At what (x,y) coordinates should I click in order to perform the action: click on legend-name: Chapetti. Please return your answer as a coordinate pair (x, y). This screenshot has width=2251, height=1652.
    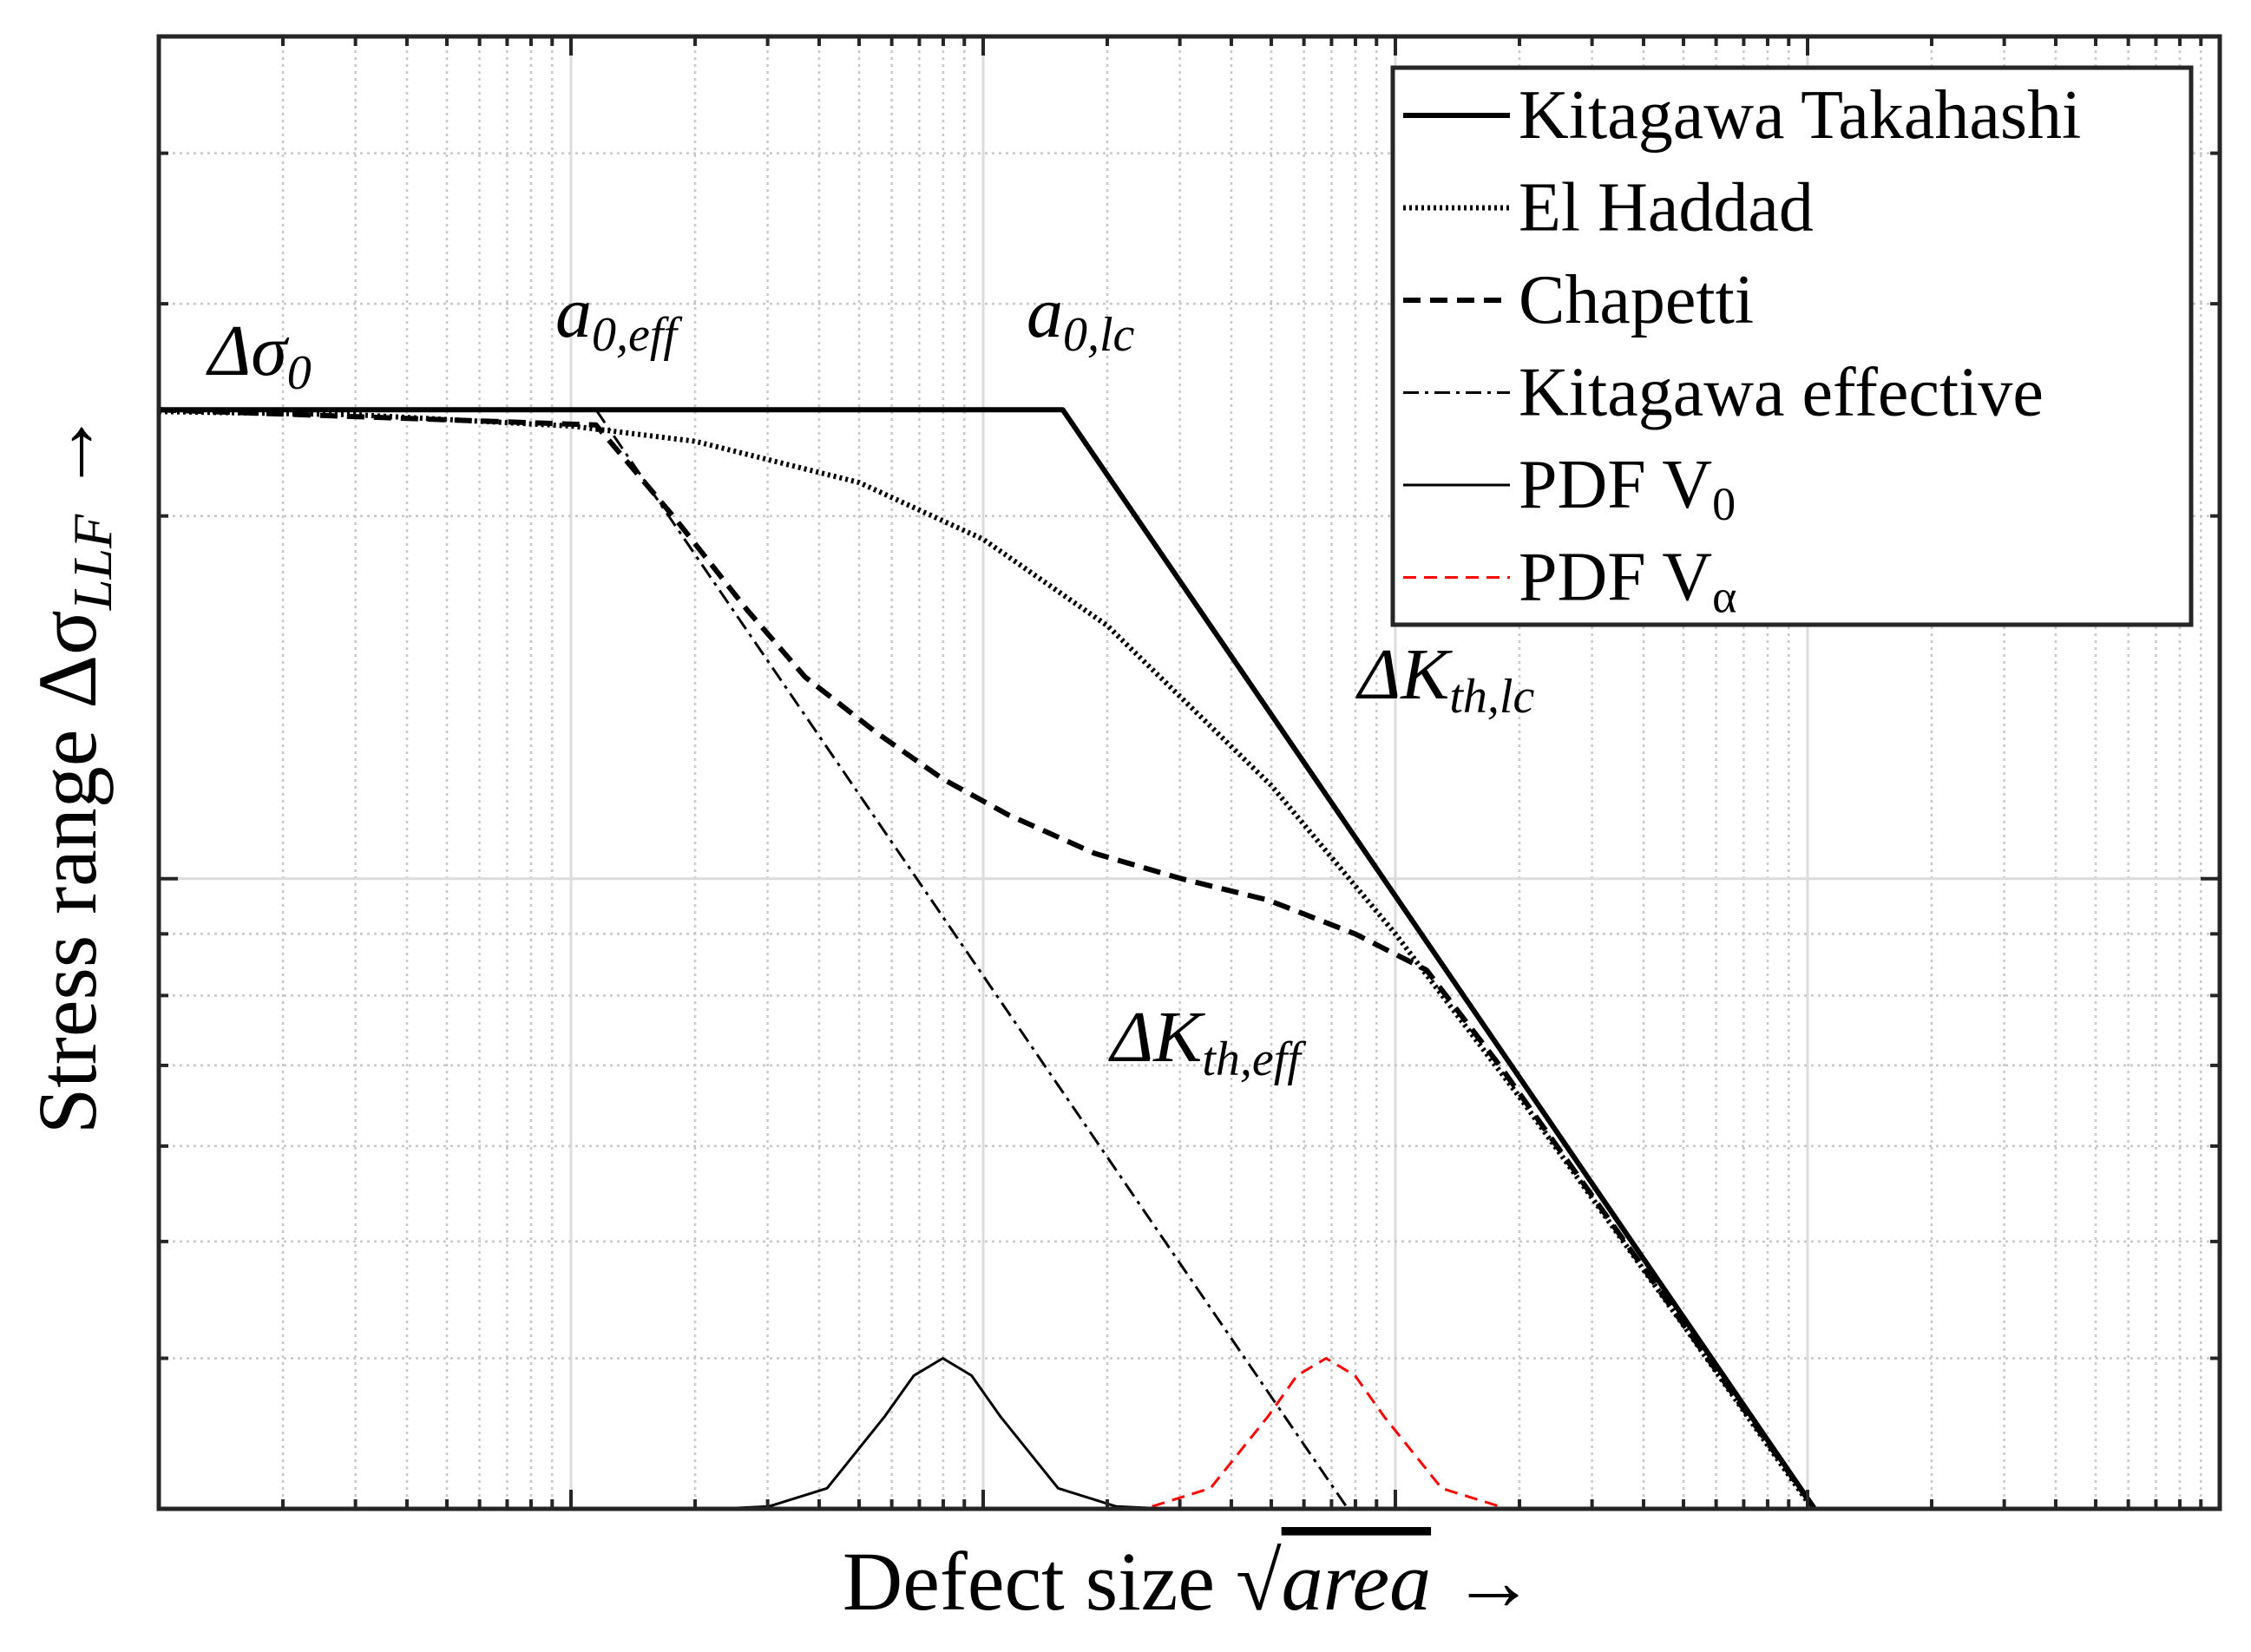
    Looking at the image, I should click on (1636, 300).